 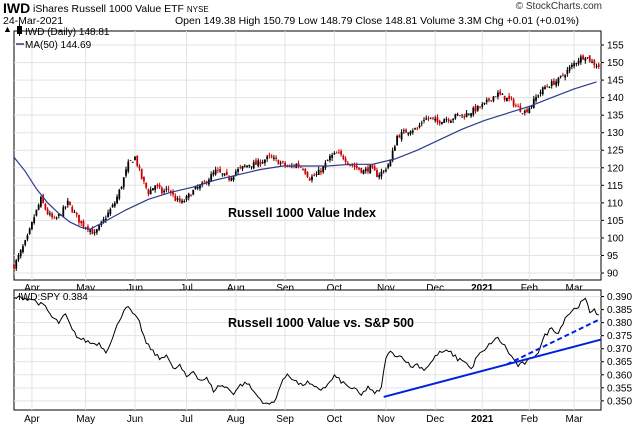 What do you see at coordinates (236, 288) in the screenshot?
I see `price-x-tick-label: Aug` at bounding box center [236, 288].